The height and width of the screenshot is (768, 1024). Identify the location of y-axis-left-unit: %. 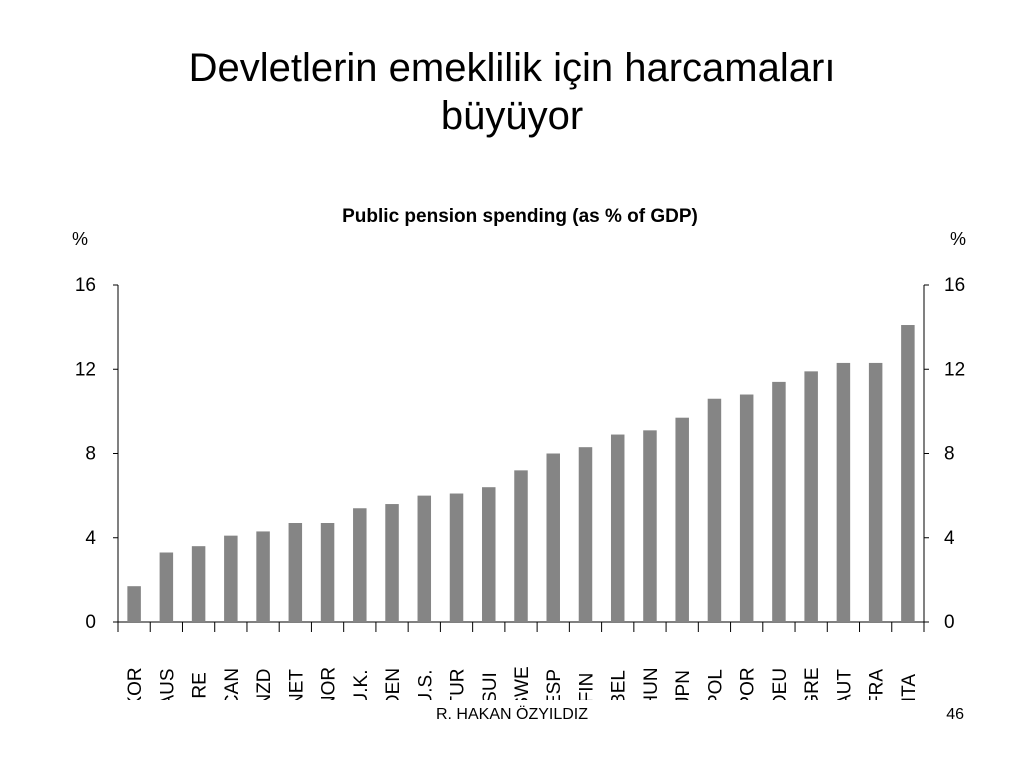
(80, 239).